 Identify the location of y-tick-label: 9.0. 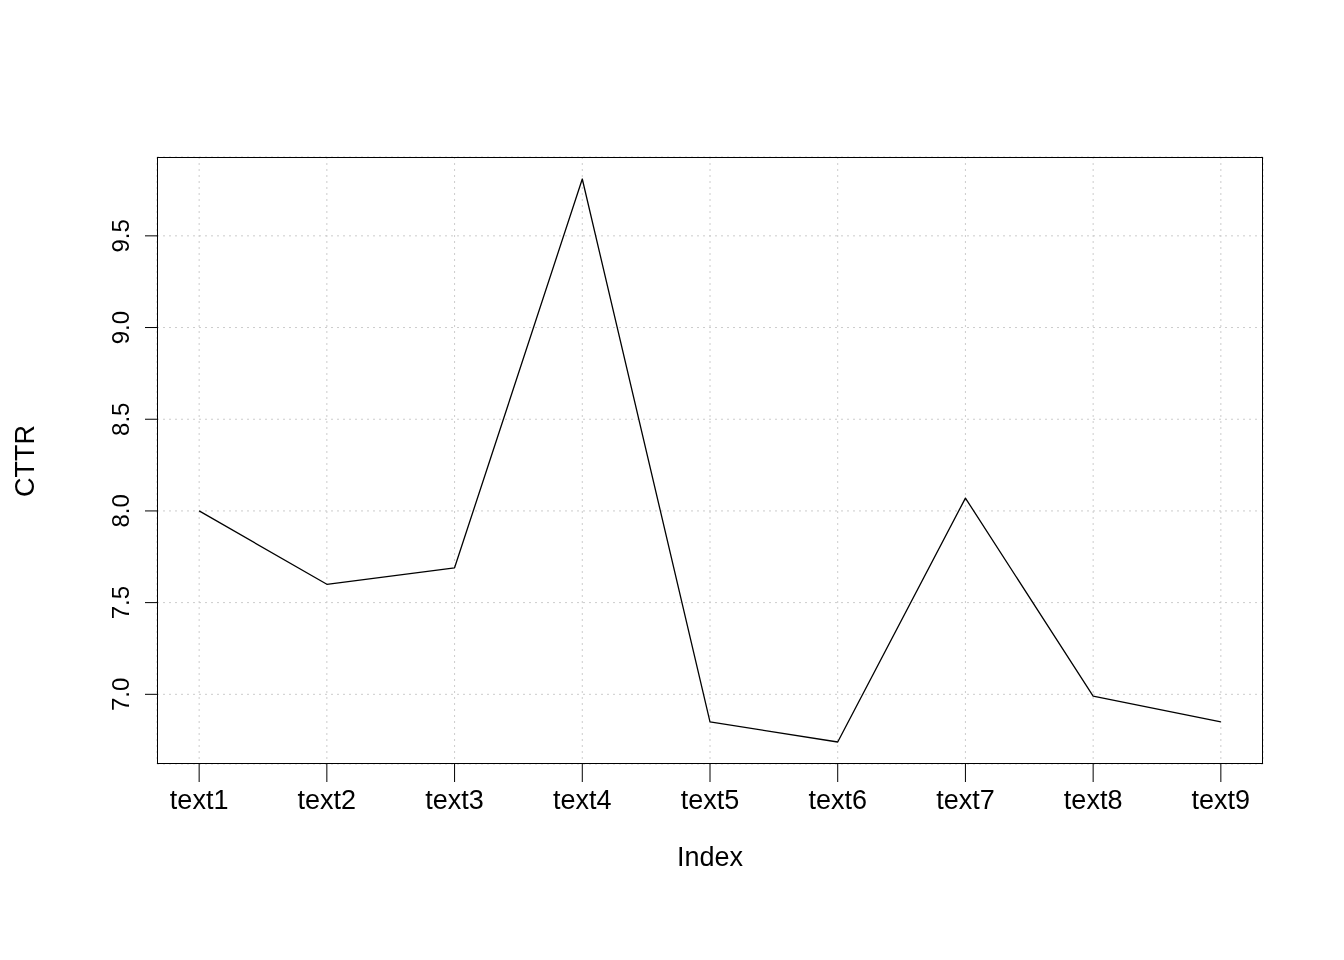
(120, 327).